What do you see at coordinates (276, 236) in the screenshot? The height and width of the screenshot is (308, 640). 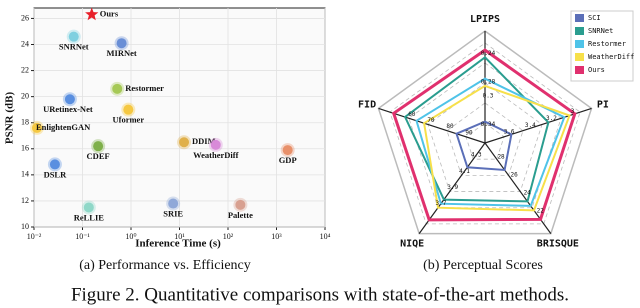 I see `x-tick-label: 10³` at bounding box center [276, 236].